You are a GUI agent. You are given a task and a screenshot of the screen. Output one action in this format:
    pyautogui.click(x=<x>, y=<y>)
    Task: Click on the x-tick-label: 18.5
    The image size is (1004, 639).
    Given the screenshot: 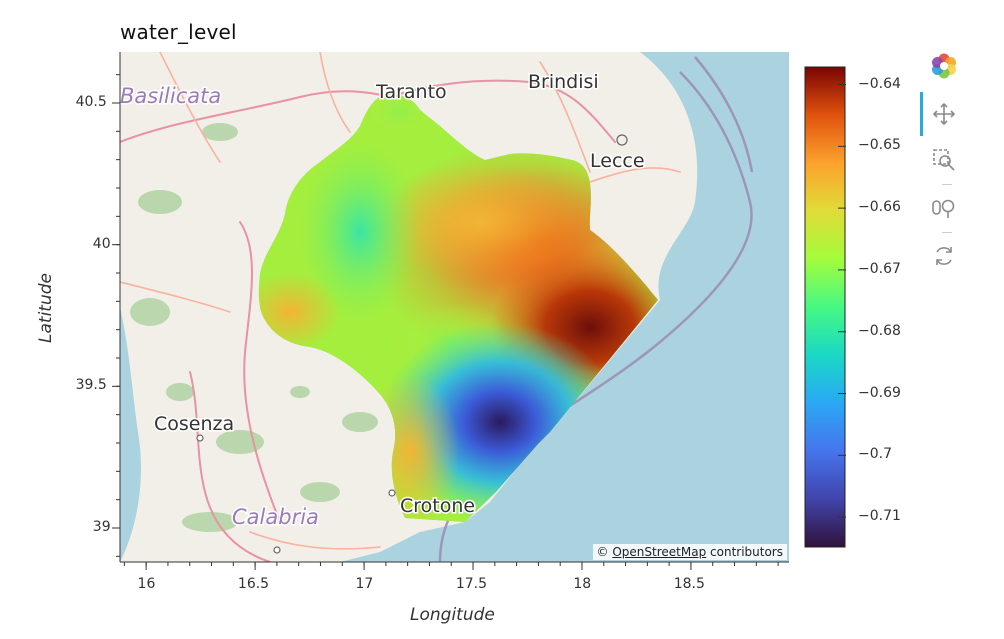 What is the action you would take?
    pyautogui.click(x=689, y=584)
    